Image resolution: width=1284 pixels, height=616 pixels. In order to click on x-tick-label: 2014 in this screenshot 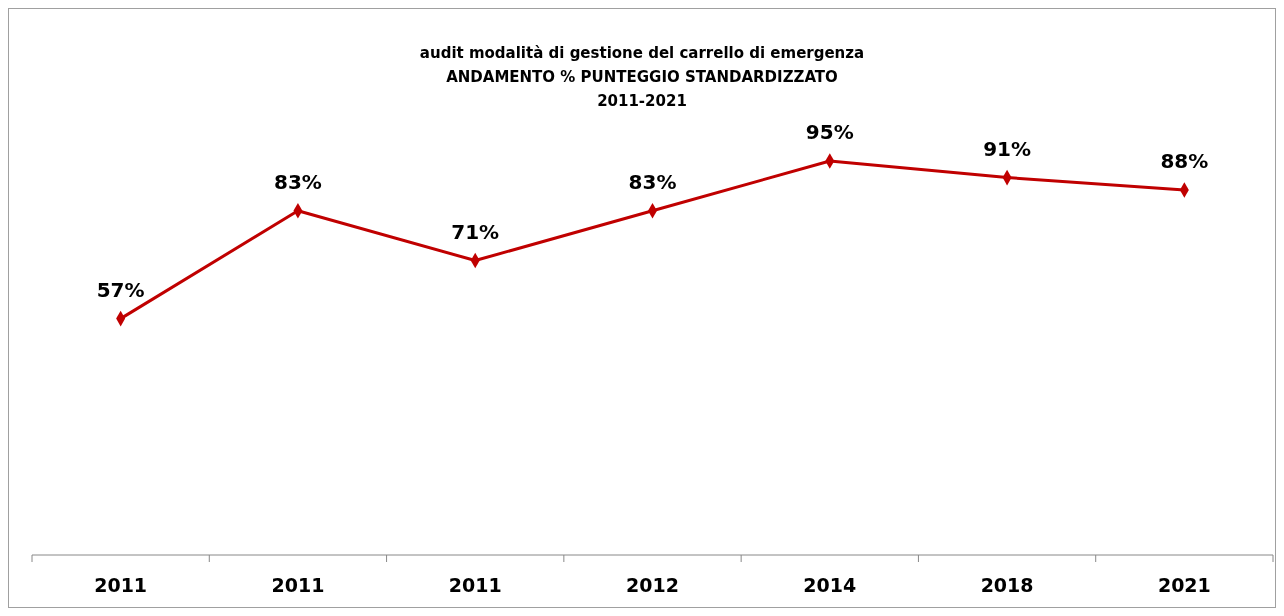, I will do `click(830, 585)`.